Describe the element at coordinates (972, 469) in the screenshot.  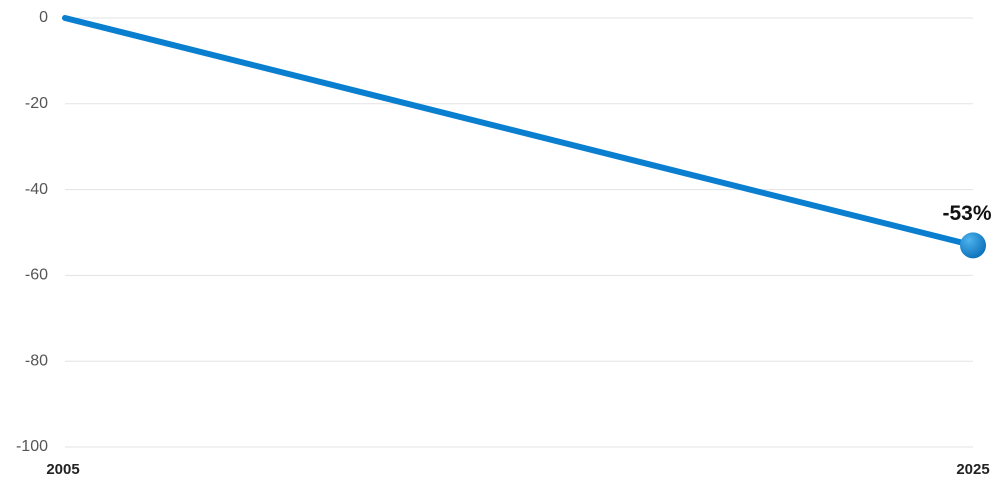
I see `x-tick-label: 2025` at that location.